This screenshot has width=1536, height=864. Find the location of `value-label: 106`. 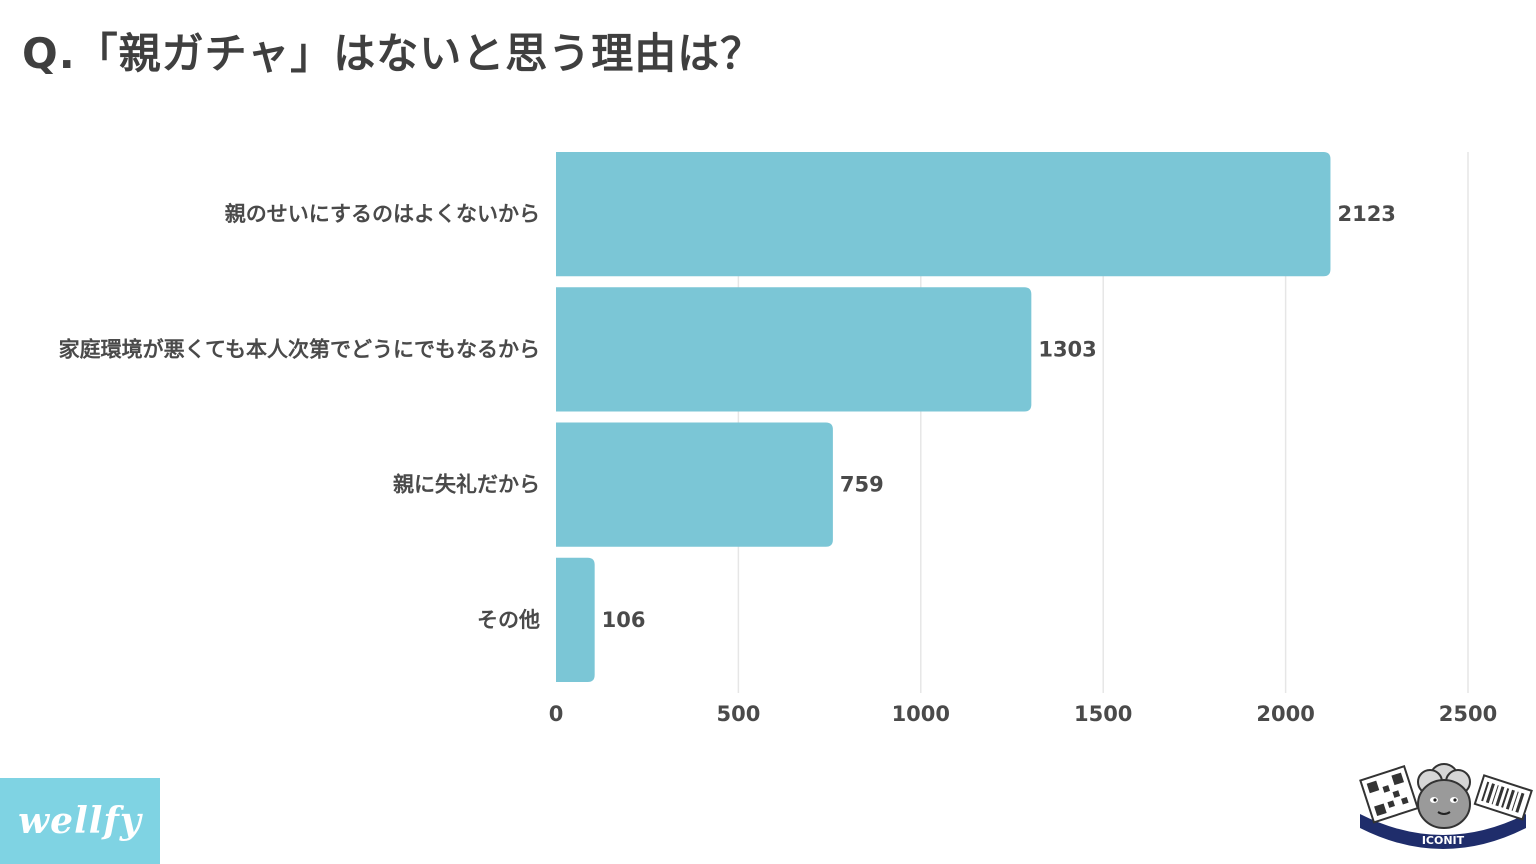

value-label: 106 is located at coordinates (624, 620).